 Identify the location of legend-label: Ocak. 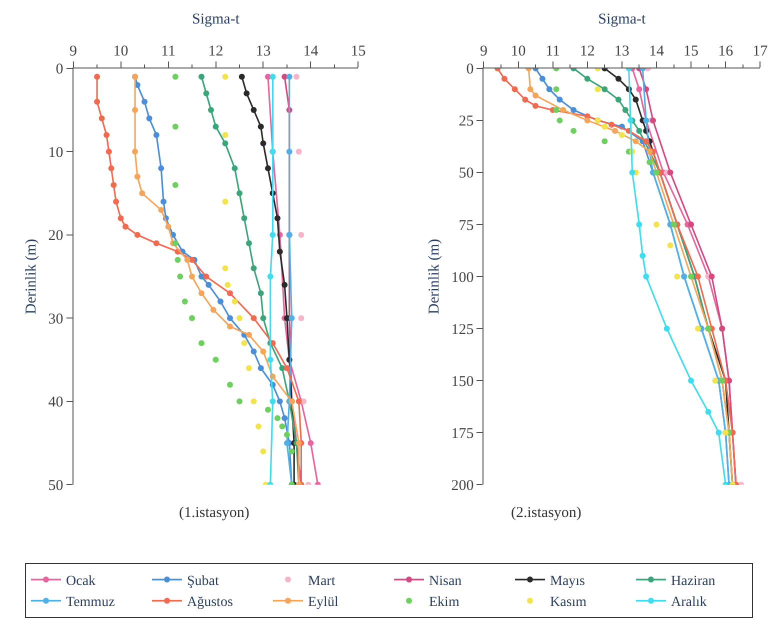
(81, 581).